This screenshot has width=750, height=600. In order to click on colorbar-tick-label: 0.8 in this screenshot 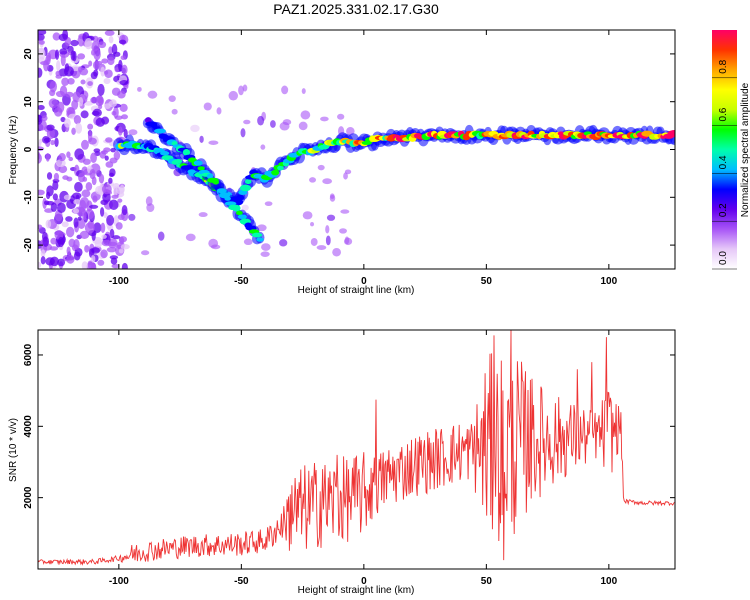, I will do `click(723, 66)`.